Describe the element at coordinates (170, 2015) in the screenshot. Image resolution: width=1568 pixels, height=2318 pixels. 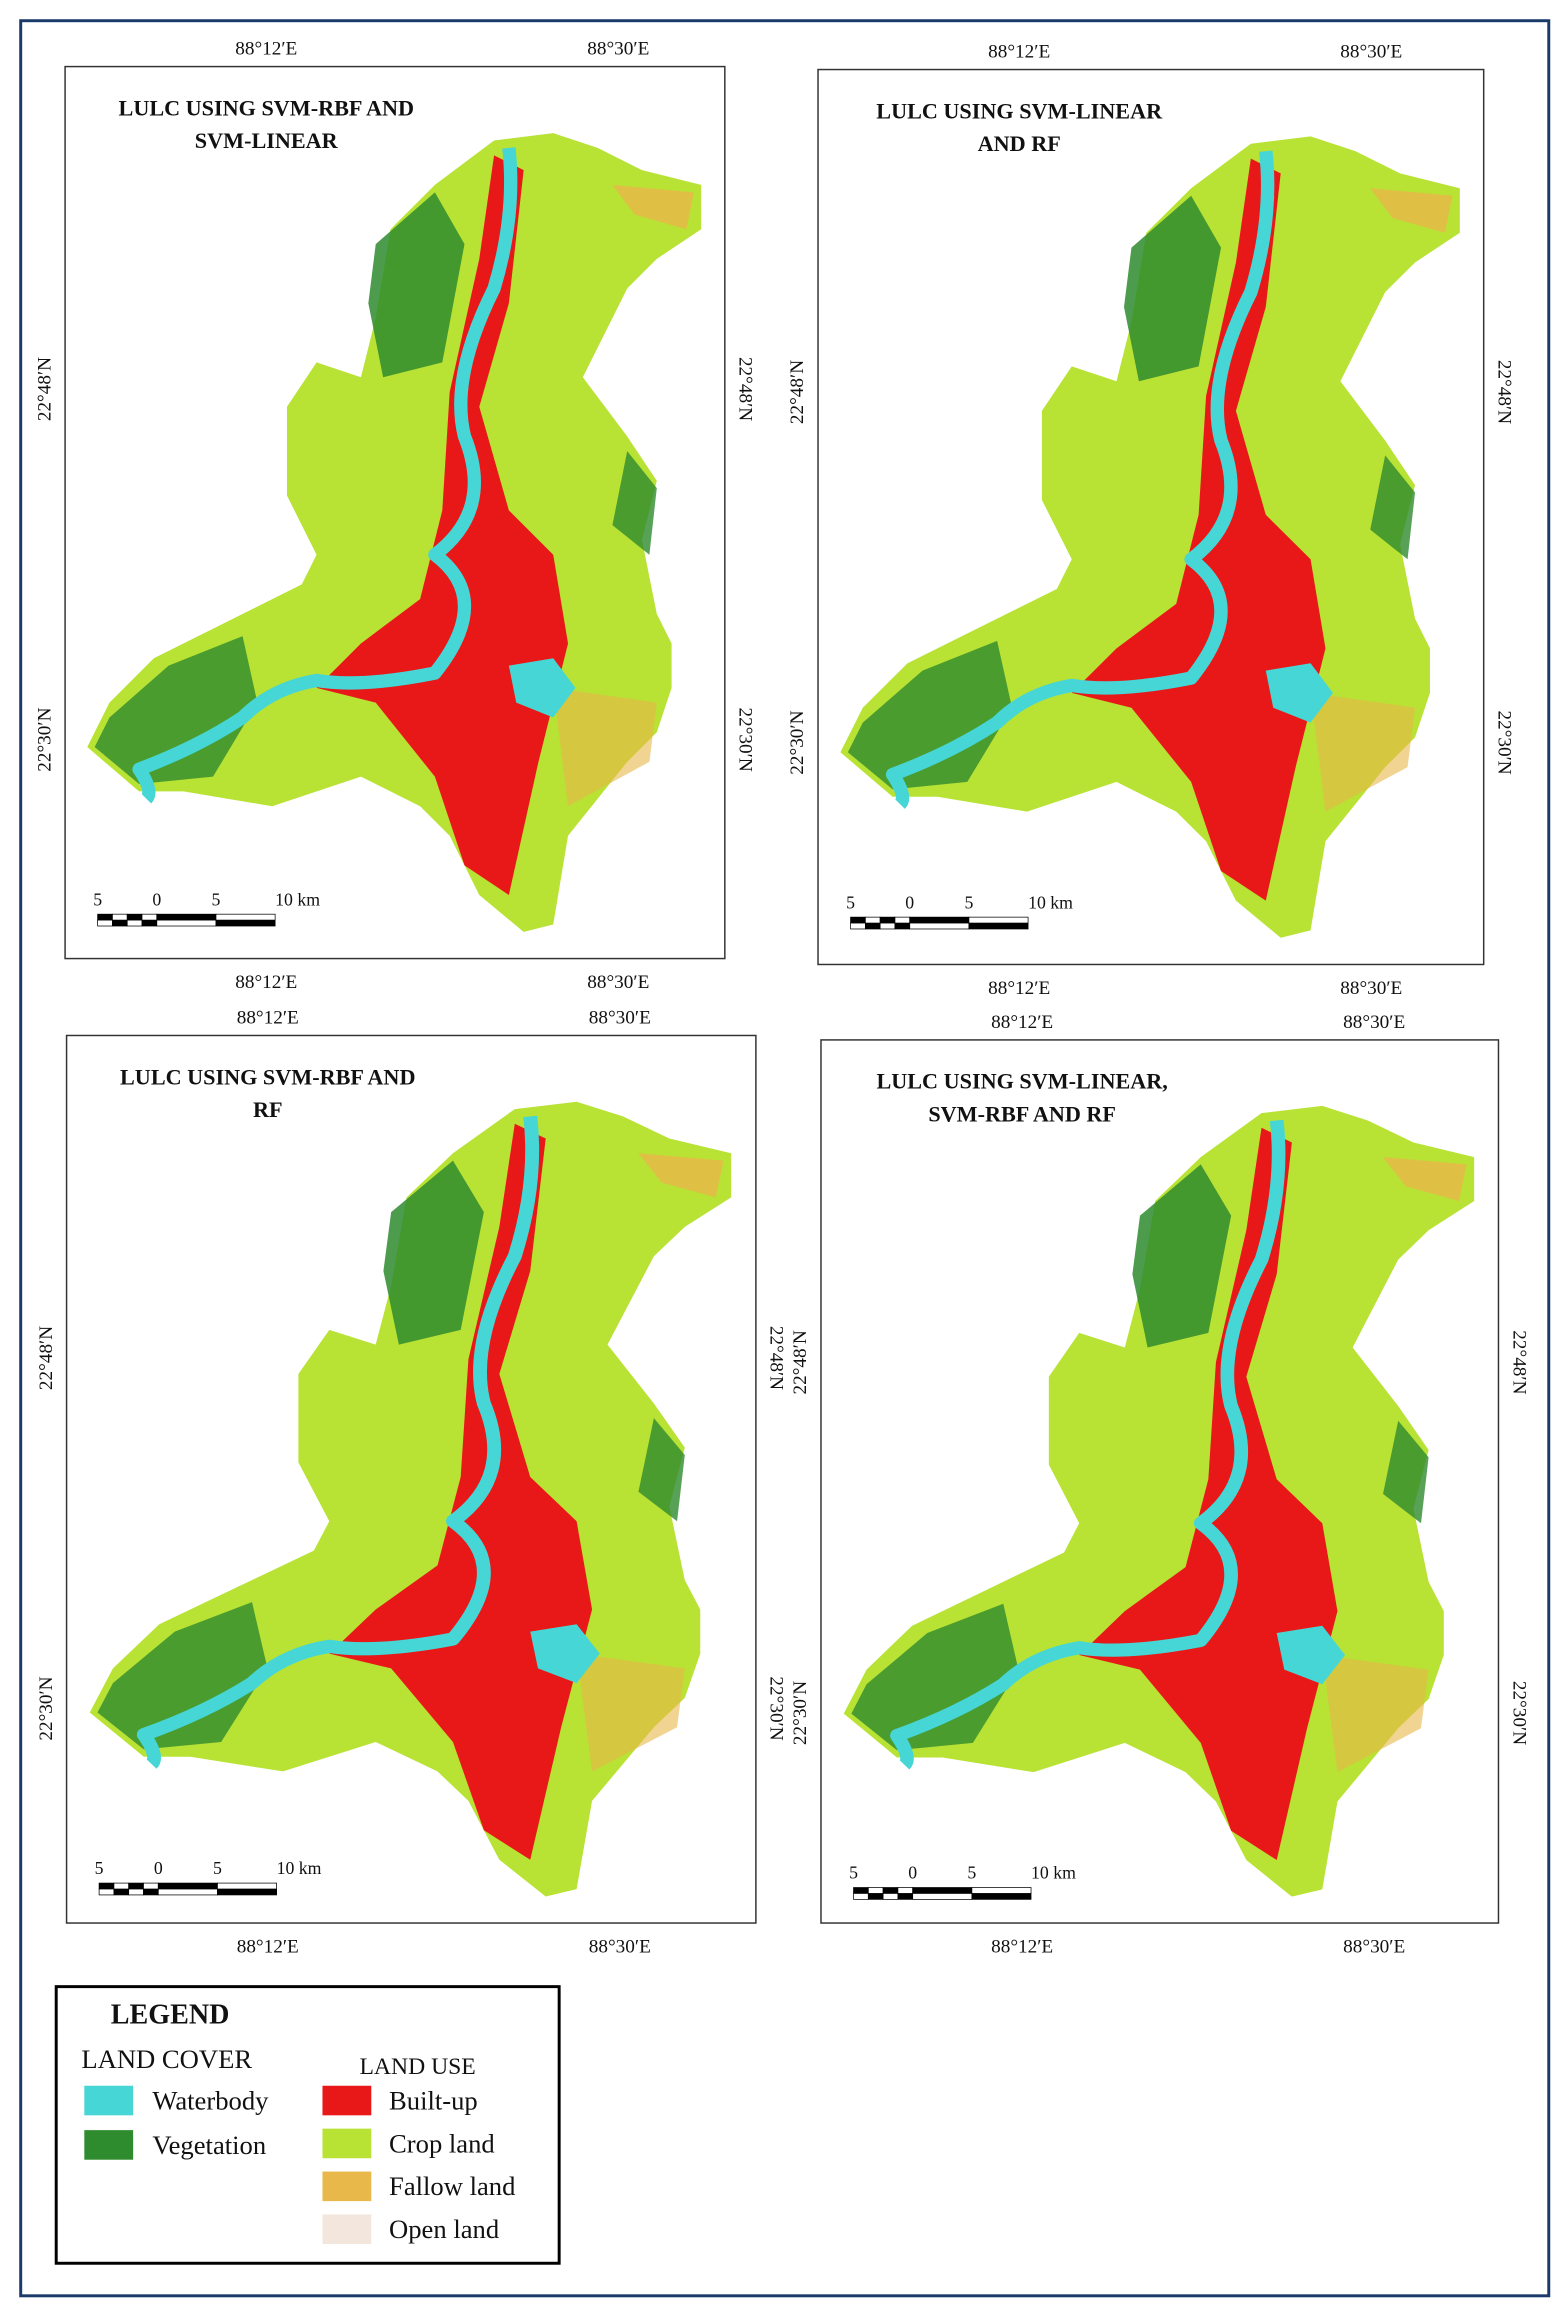
I see `legend-title: LEGEND` at that location.